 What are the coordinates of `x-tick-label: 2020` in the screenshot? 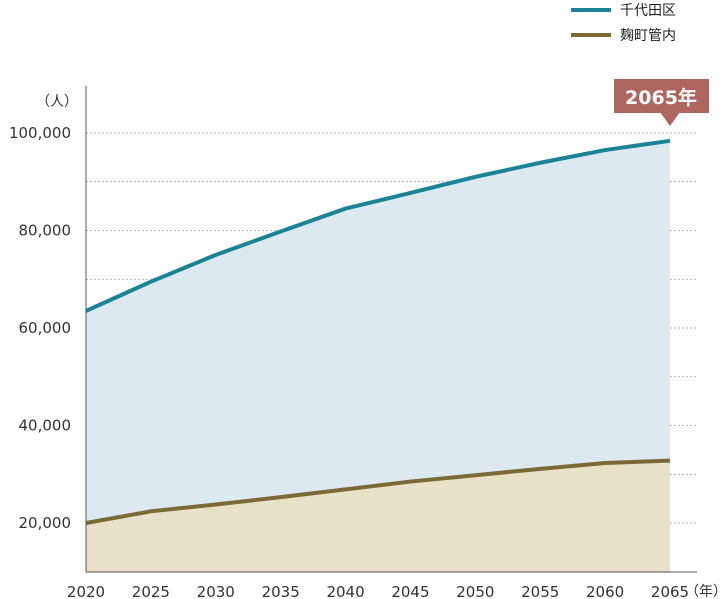 It's located at (86, 591).